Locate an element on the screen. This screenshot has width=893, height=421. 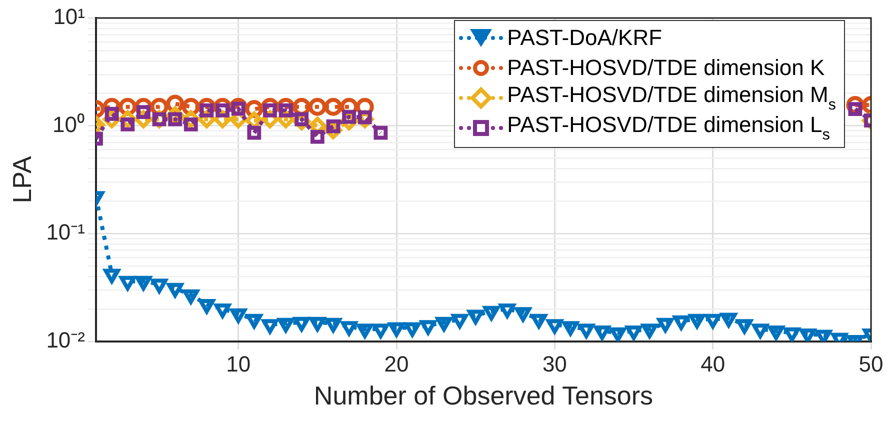
legend-label: PAST-HOSVD/TDE dimension M$_{s}$ is located at coordinates (671, 98).